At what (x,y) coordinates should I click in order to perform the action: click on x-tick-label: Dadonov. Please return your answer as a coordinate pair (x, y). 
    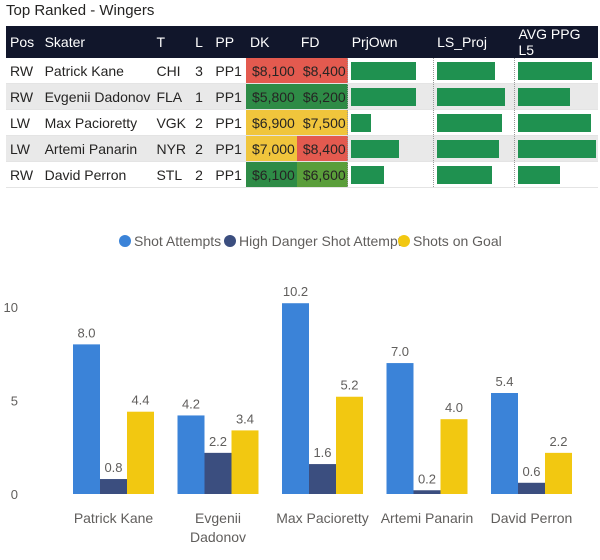
    Looking at the image, I should click on (218, 537).